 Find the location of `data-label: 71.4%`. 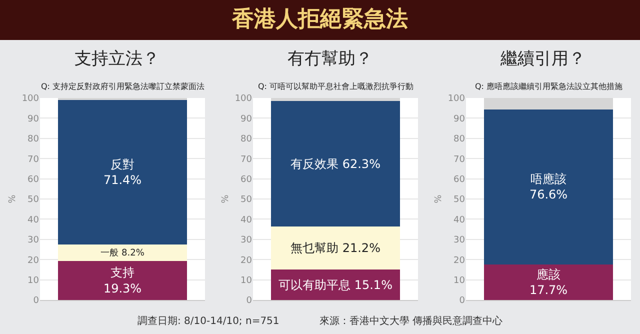

data-label: 71.4% is located at coordinates (122, 180).